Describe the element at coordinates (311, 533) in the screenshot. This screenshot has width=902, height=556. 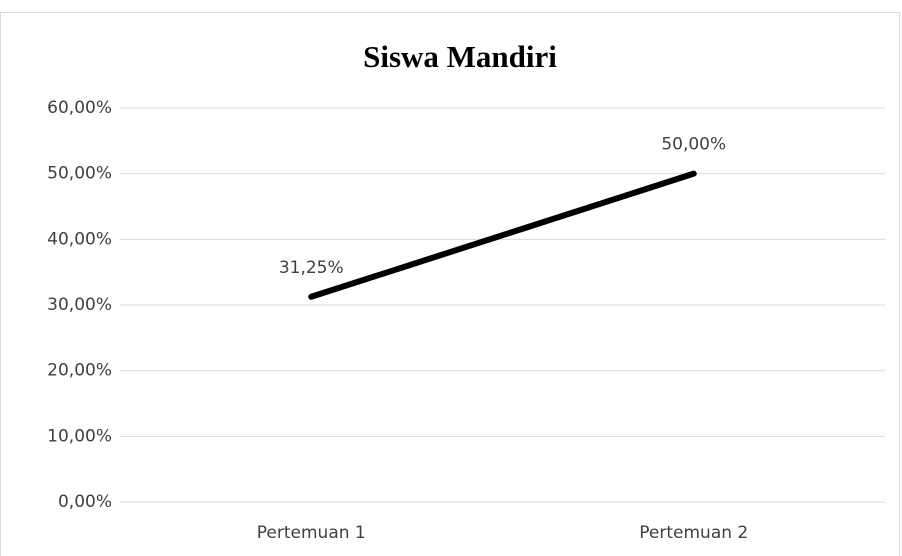
I see `x-tick-label: Pertemuan 1` at that location.